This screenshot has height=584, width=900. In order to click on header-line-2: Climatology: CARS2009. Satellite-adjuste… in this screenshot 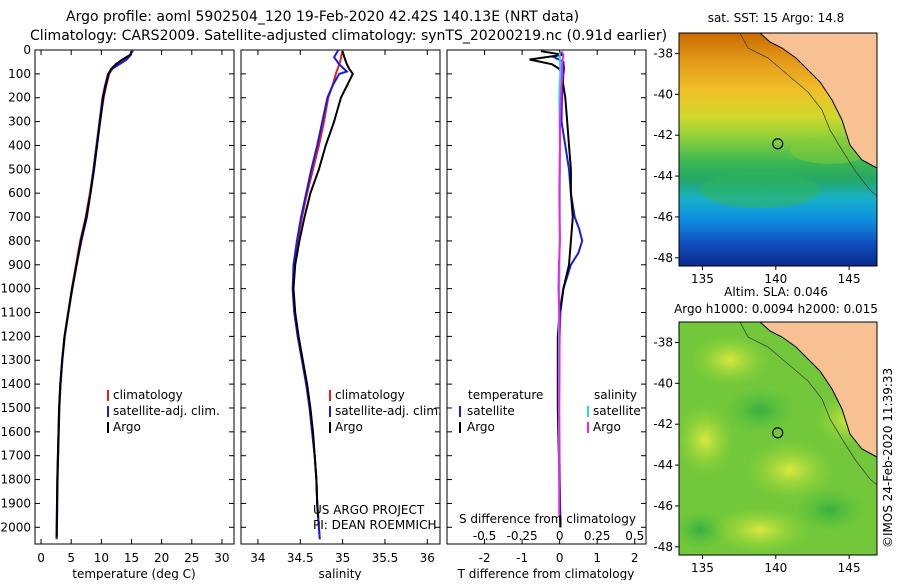, I will do `click(348, 36)`.